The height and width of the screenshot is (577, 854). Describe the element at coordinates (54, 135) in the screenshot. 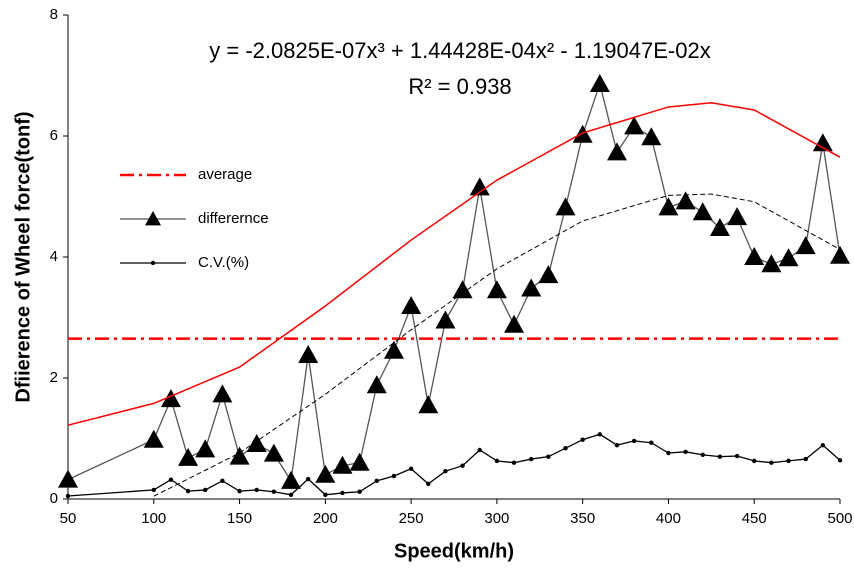

I see `y-tick-label: 6` at that location.